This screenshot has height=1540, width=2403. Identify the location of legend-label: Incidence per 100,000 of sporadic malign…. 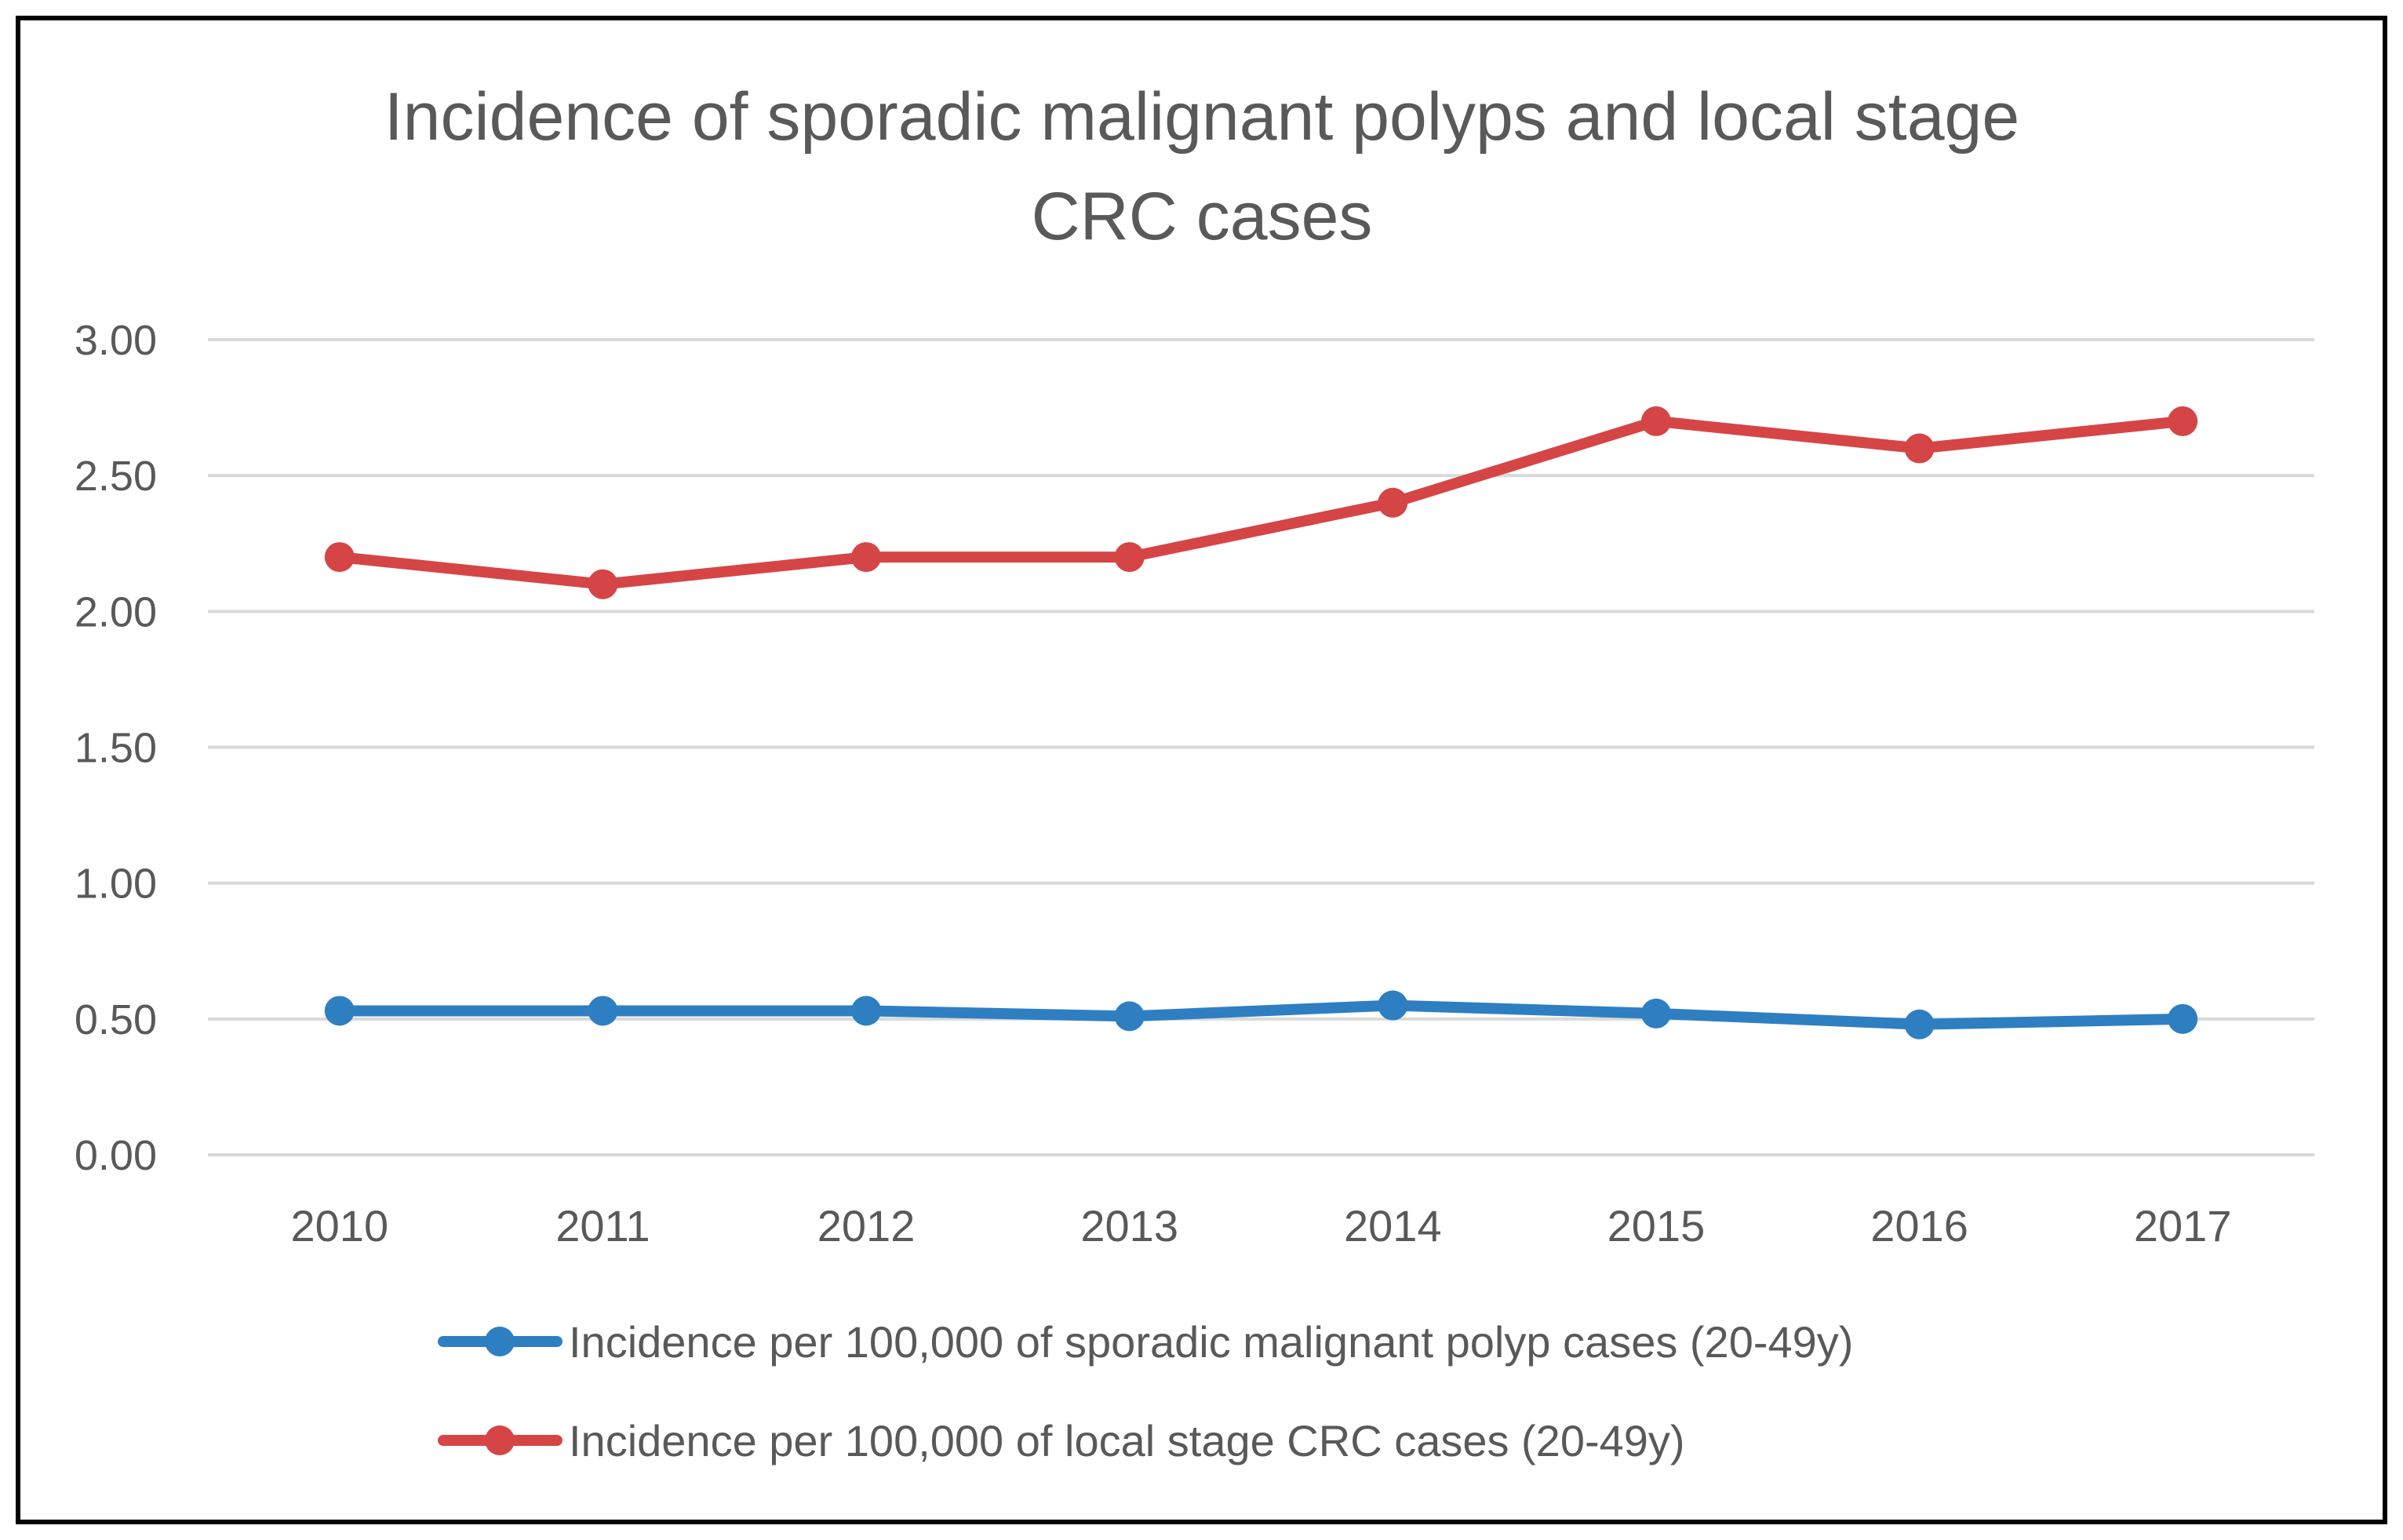
(1211, 1342).